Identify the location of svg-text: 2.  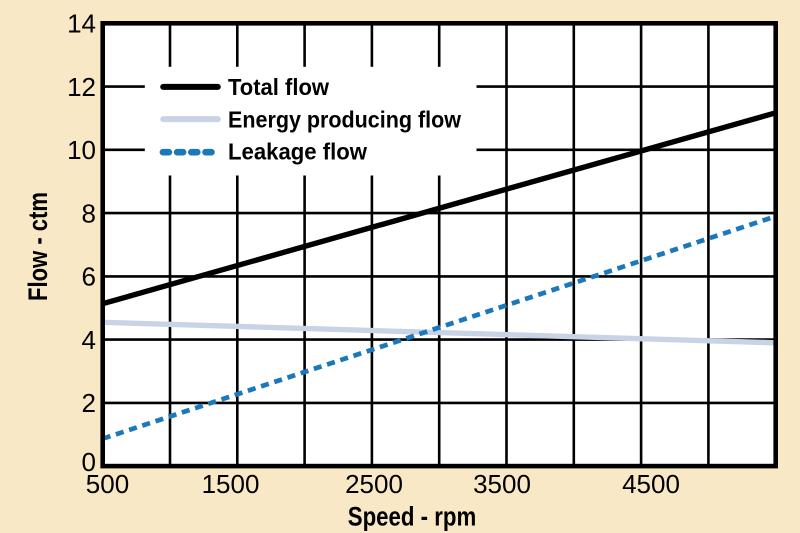
(89, 403).